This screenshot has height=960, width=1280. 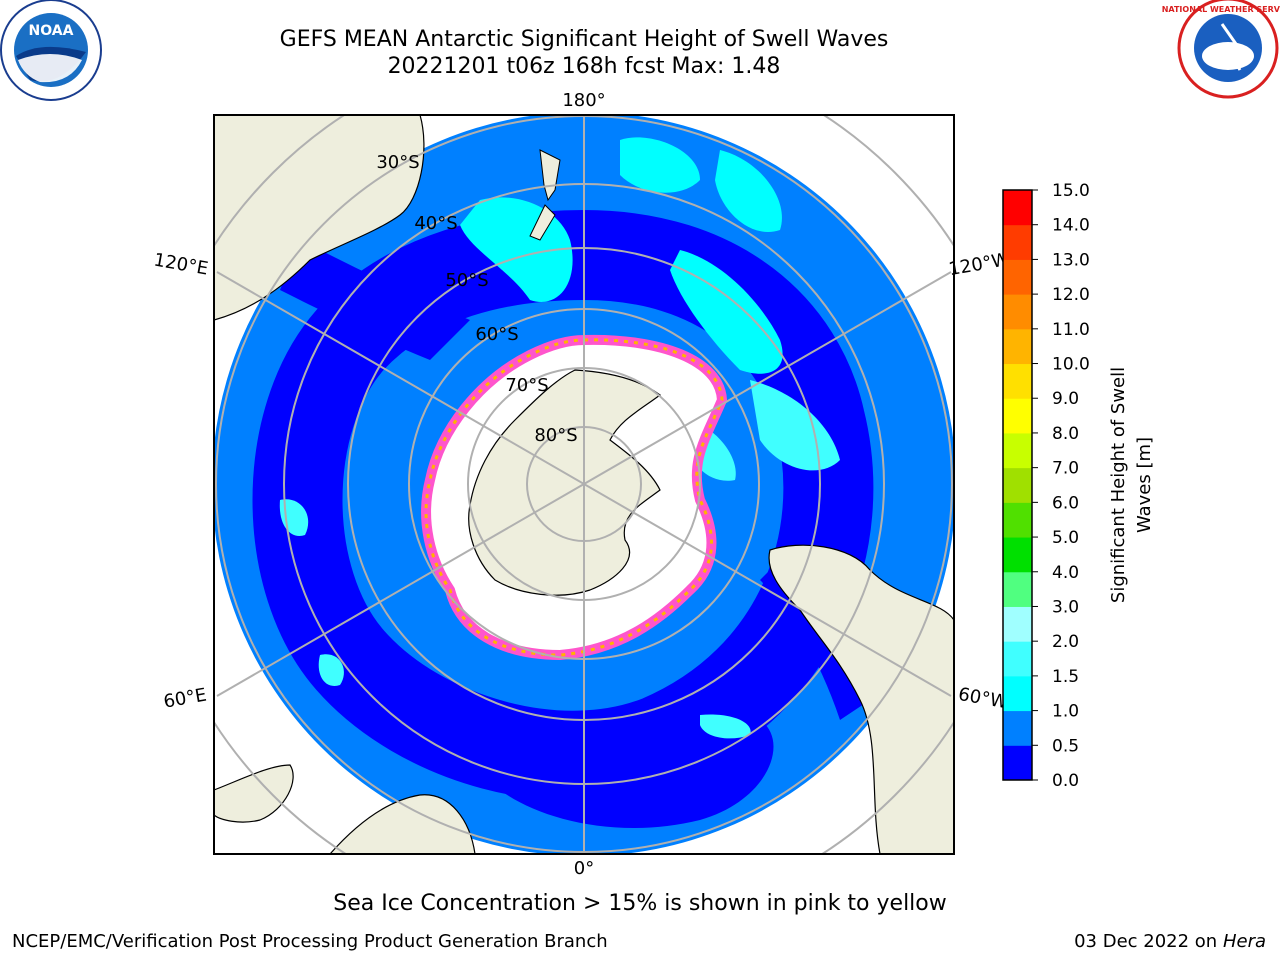 I want to click on nws-logo-text: NATIONAL WEATHER SERVICE, so click(x=1221, y=9).